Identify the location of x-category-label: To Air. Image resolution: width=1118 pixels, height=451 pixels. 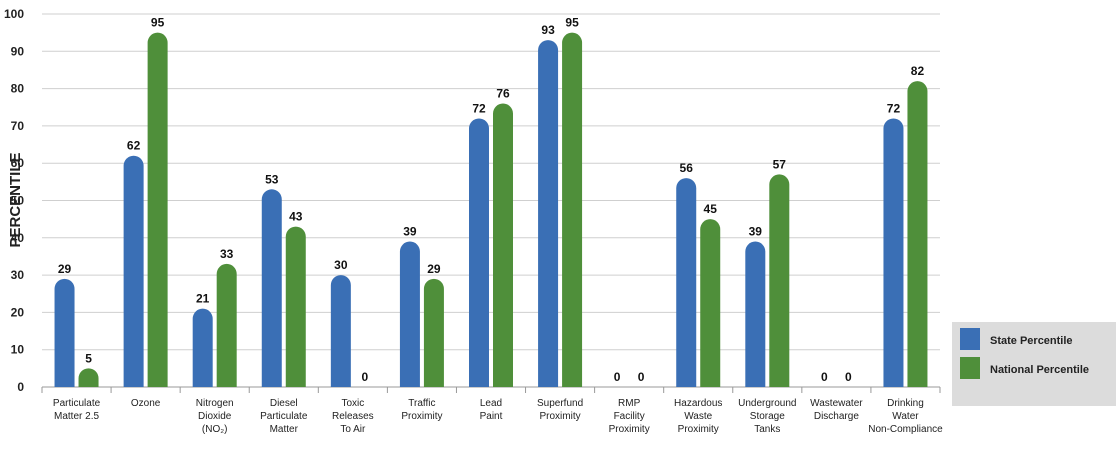
(353, 429).